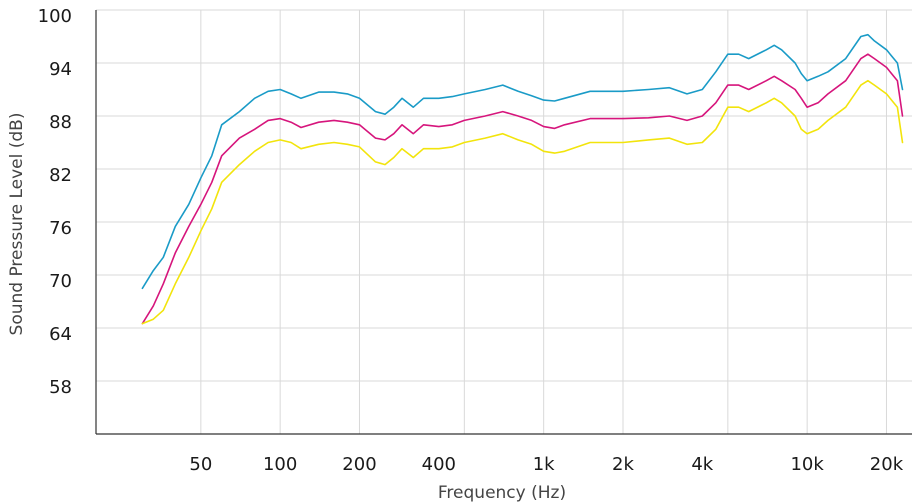  What do you see at coordinates (60, 228) in the screenshot?
I see `y-tick-label: 76` at bounding box center [60, 228].